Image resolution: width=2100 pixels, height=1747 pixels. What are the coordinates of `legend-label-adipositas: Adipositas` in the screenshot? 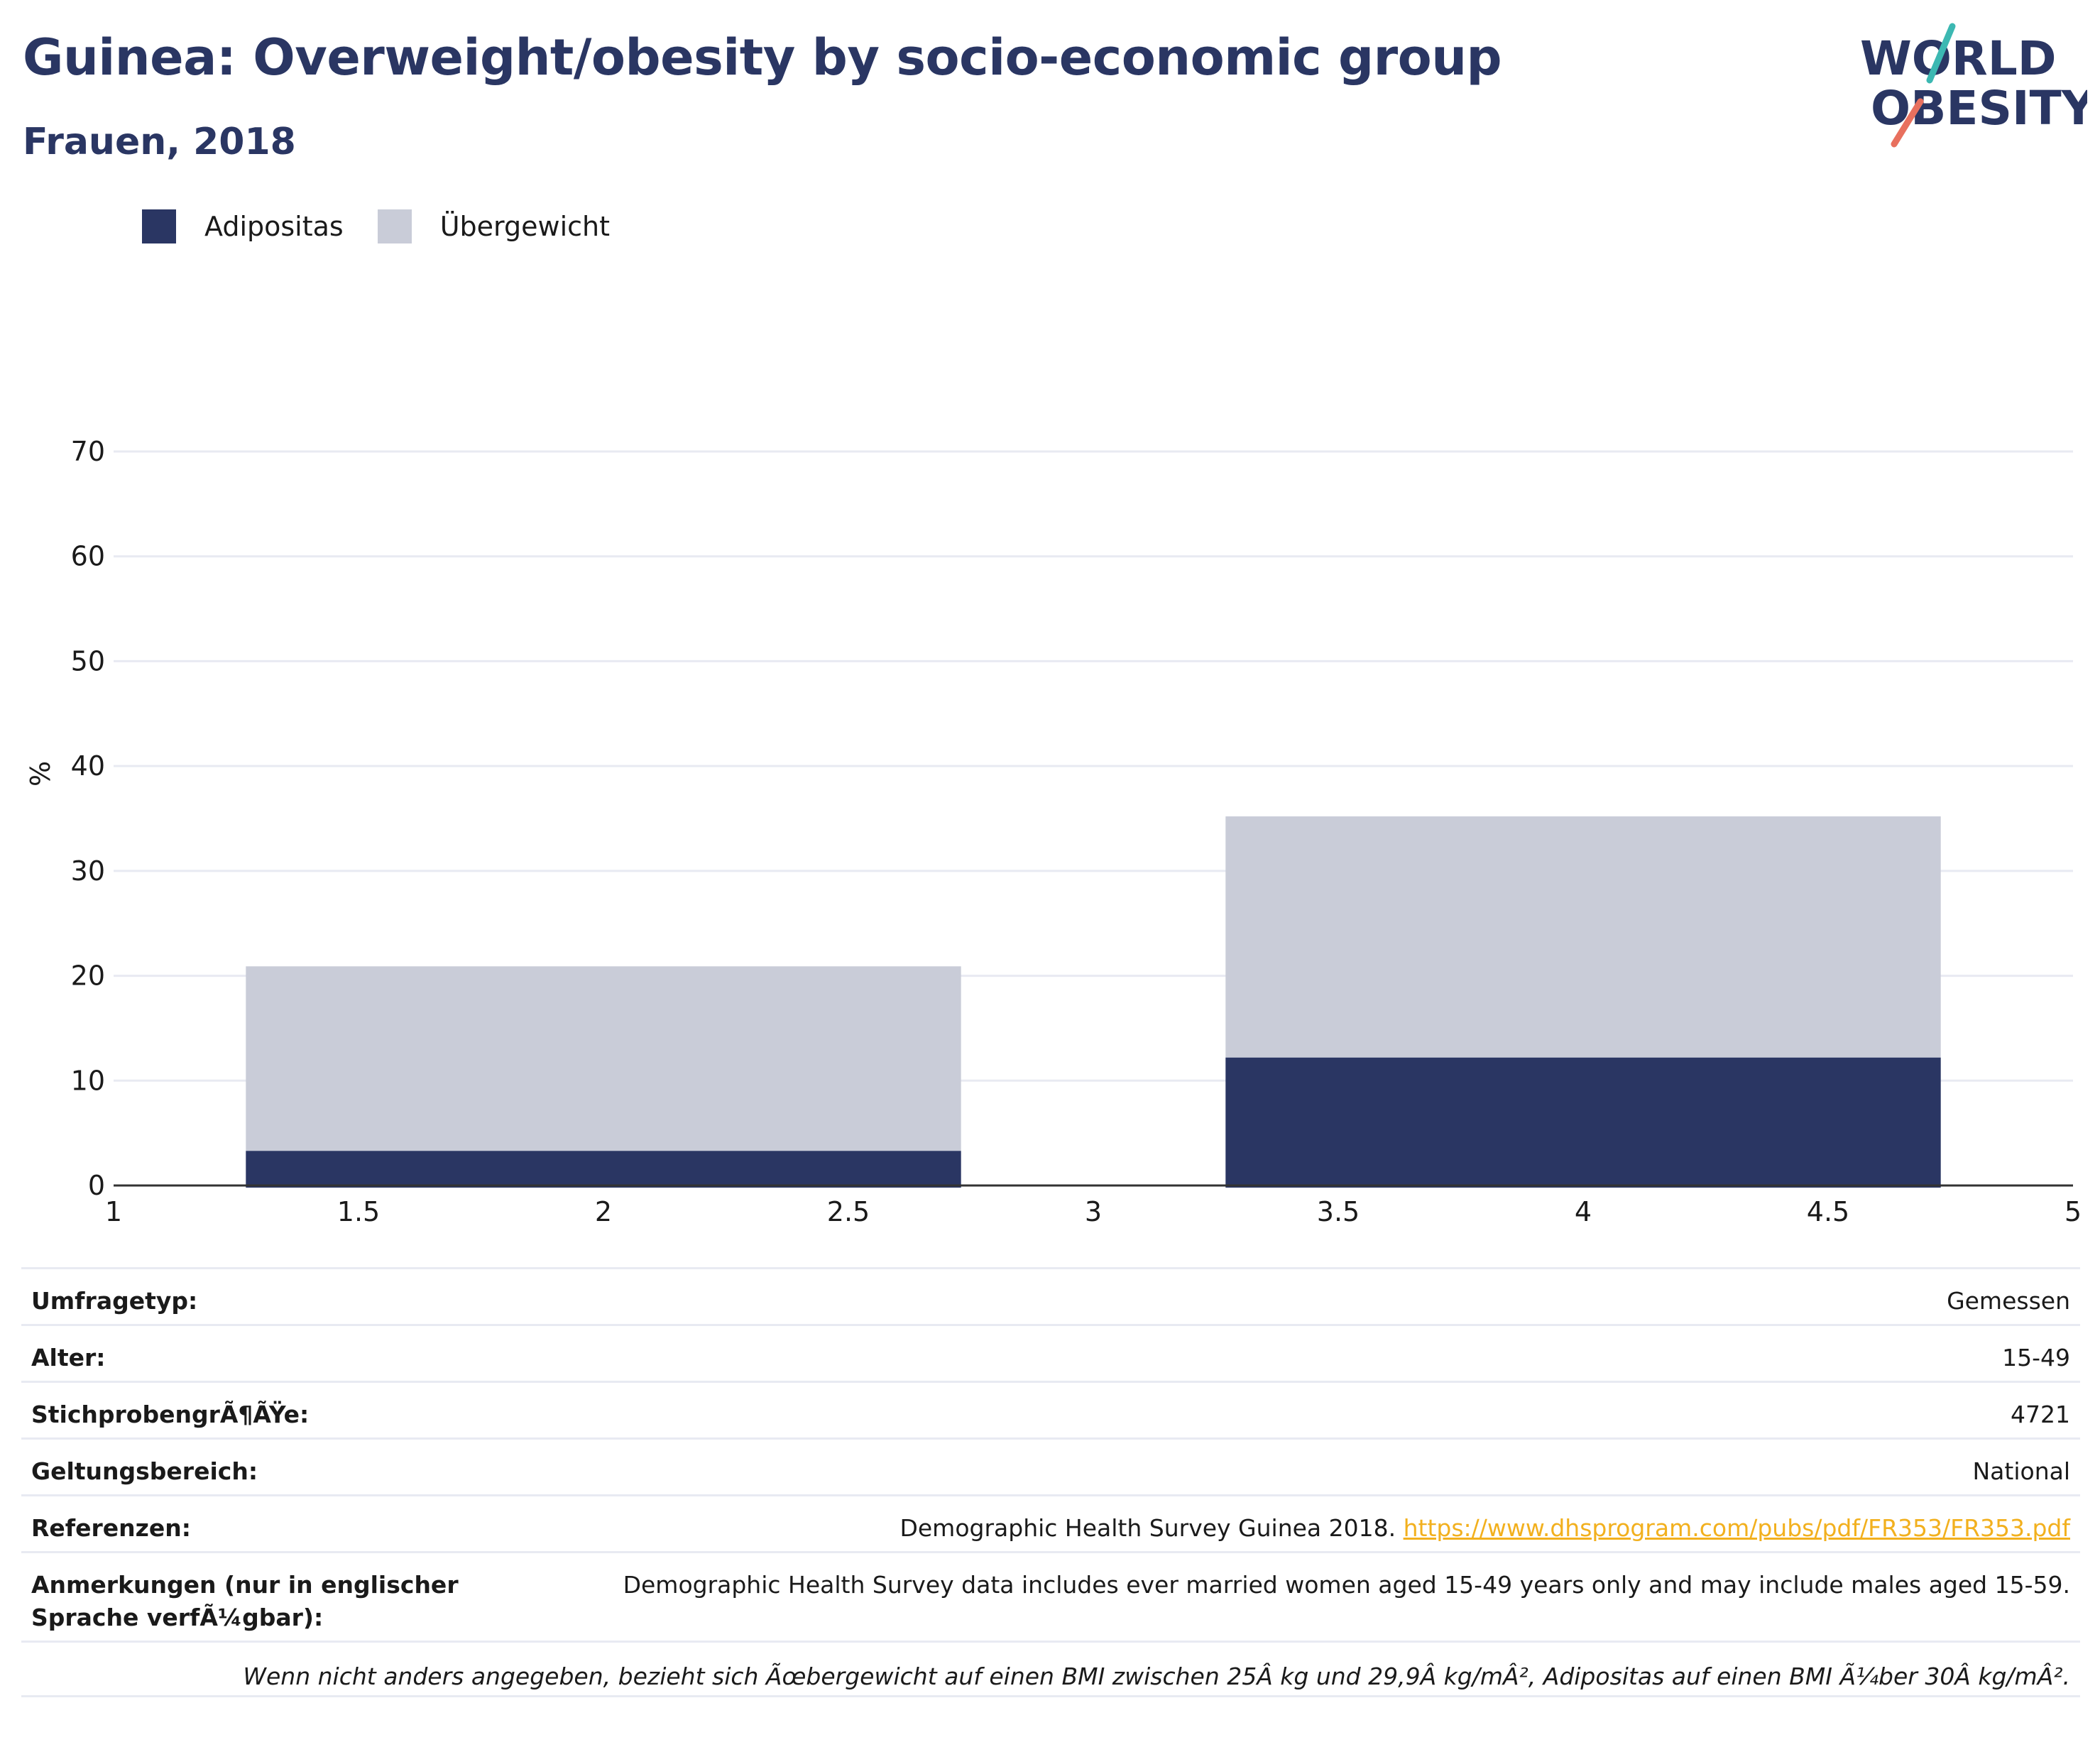 It's located at (274, 226).